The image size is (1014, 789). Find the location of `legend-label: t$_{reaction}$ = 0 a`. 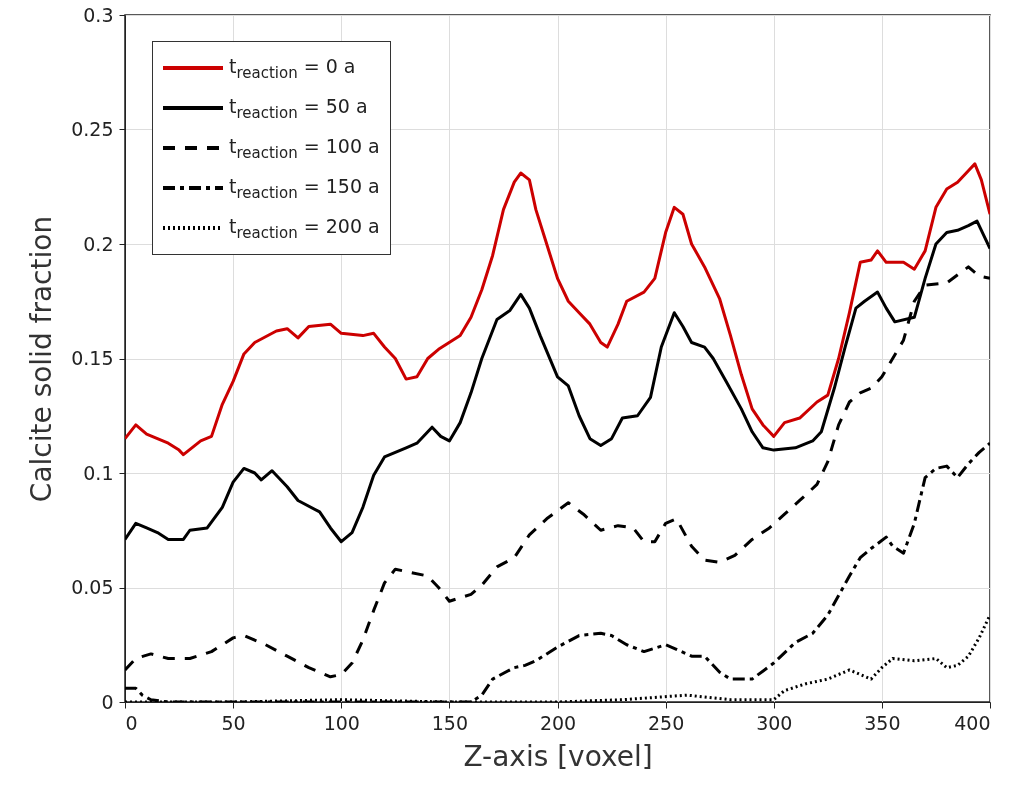

legend-label: t$_{reaction}$ = 0 a is located at coordinates (292, 68).